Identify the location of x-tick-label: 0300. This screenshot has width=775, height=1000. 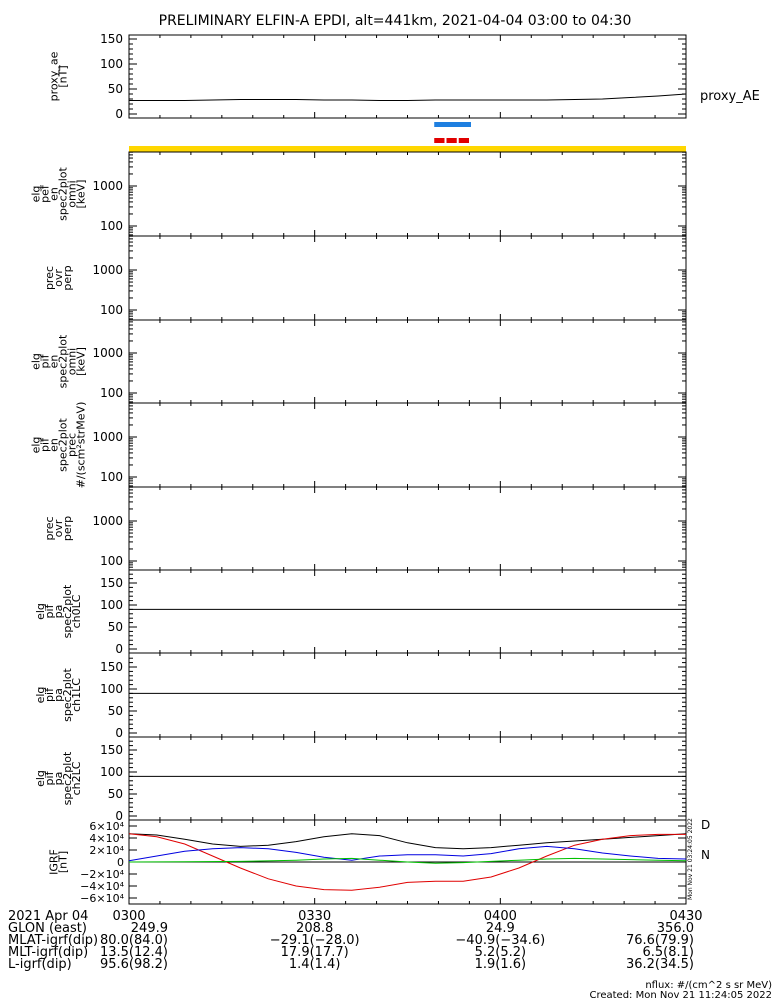
(128, 916).